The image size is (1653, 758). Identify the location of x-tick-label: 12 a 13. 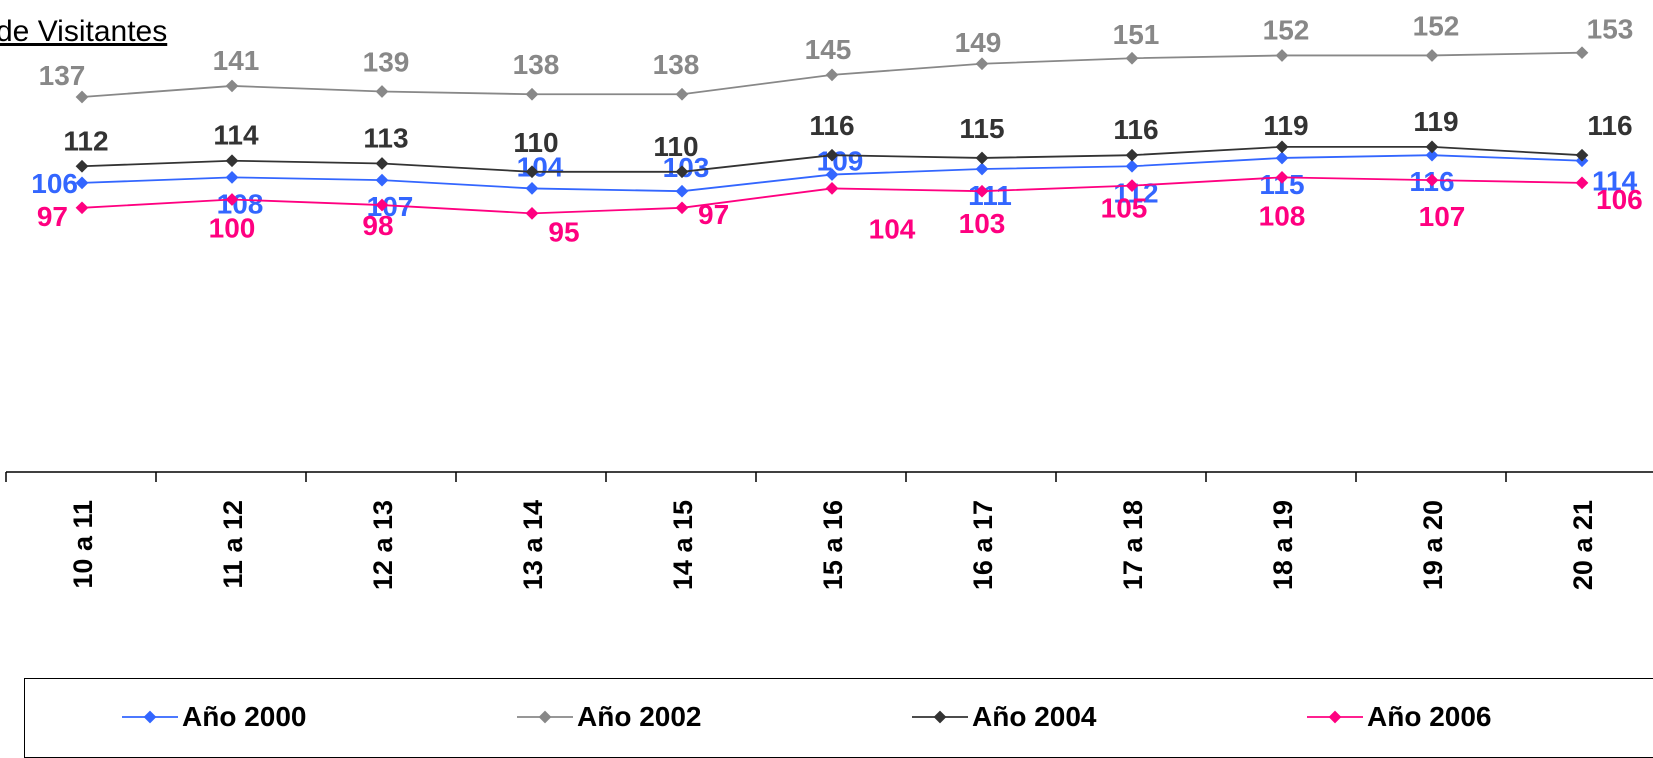
(383, 545).